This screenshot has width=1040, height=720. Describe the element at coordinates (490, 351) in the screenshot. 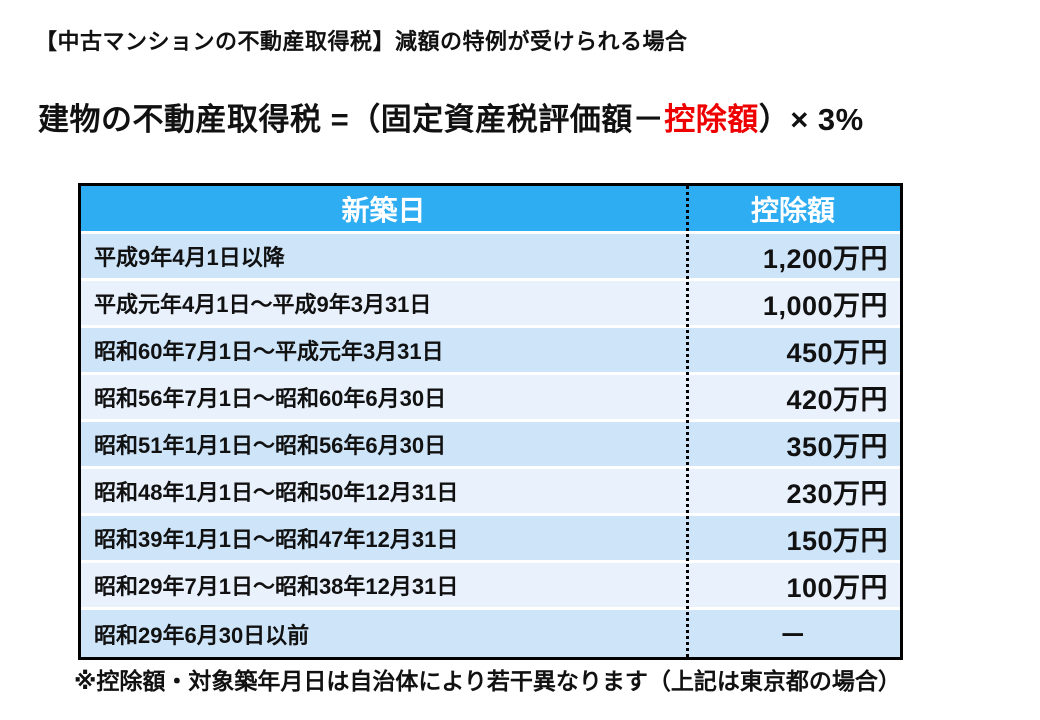

I see `table-row: 昭和60年7月1日～平成元年3月31日 450万円` at that location.